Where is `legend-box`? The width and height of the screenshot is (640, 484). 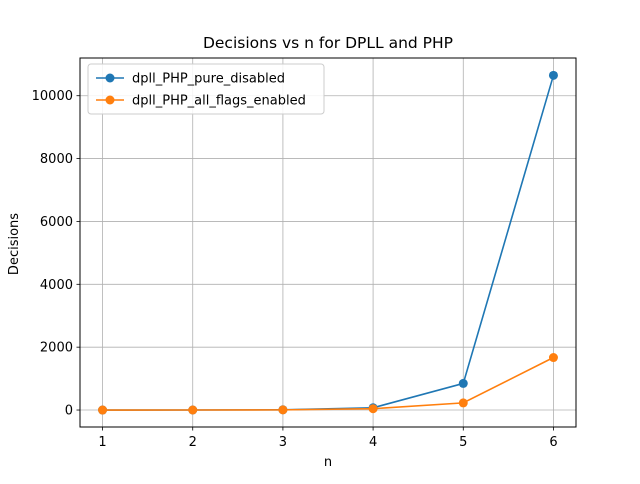
legend-box is located at coordinates (206, 89).